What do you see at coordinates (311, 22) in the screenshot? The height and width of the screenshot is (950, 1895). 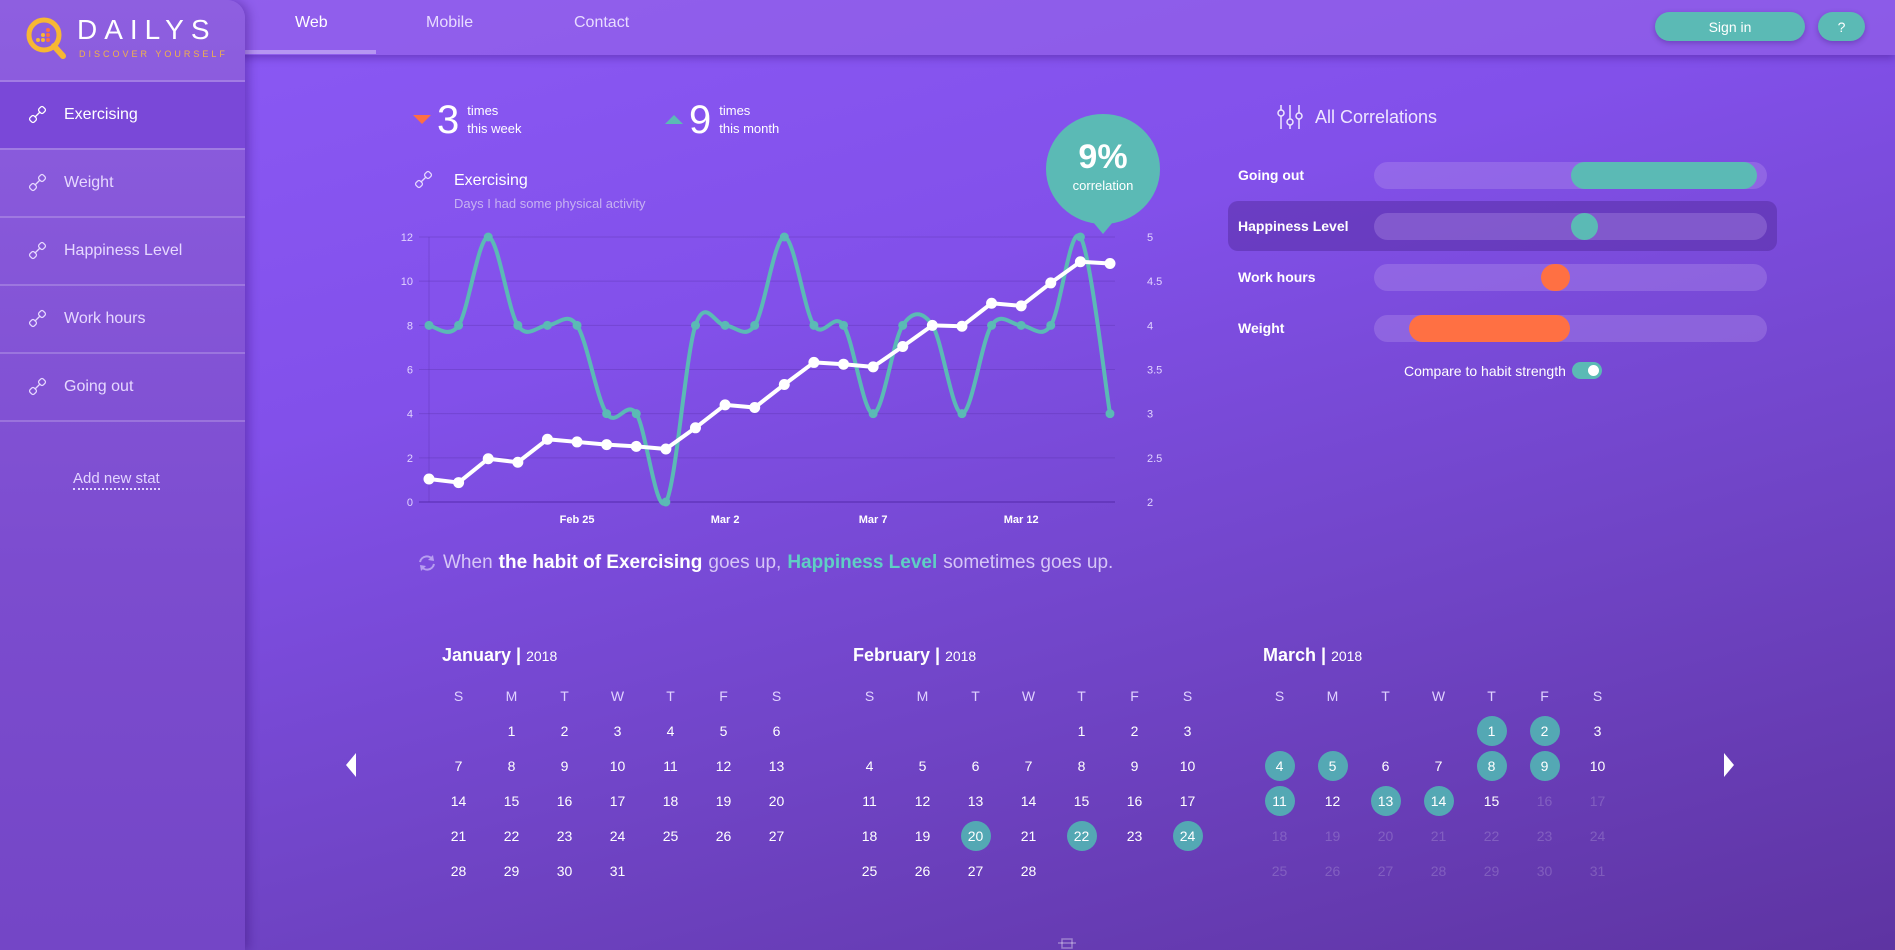 I see `tab-web: Web` at bounding box center [311, 22].